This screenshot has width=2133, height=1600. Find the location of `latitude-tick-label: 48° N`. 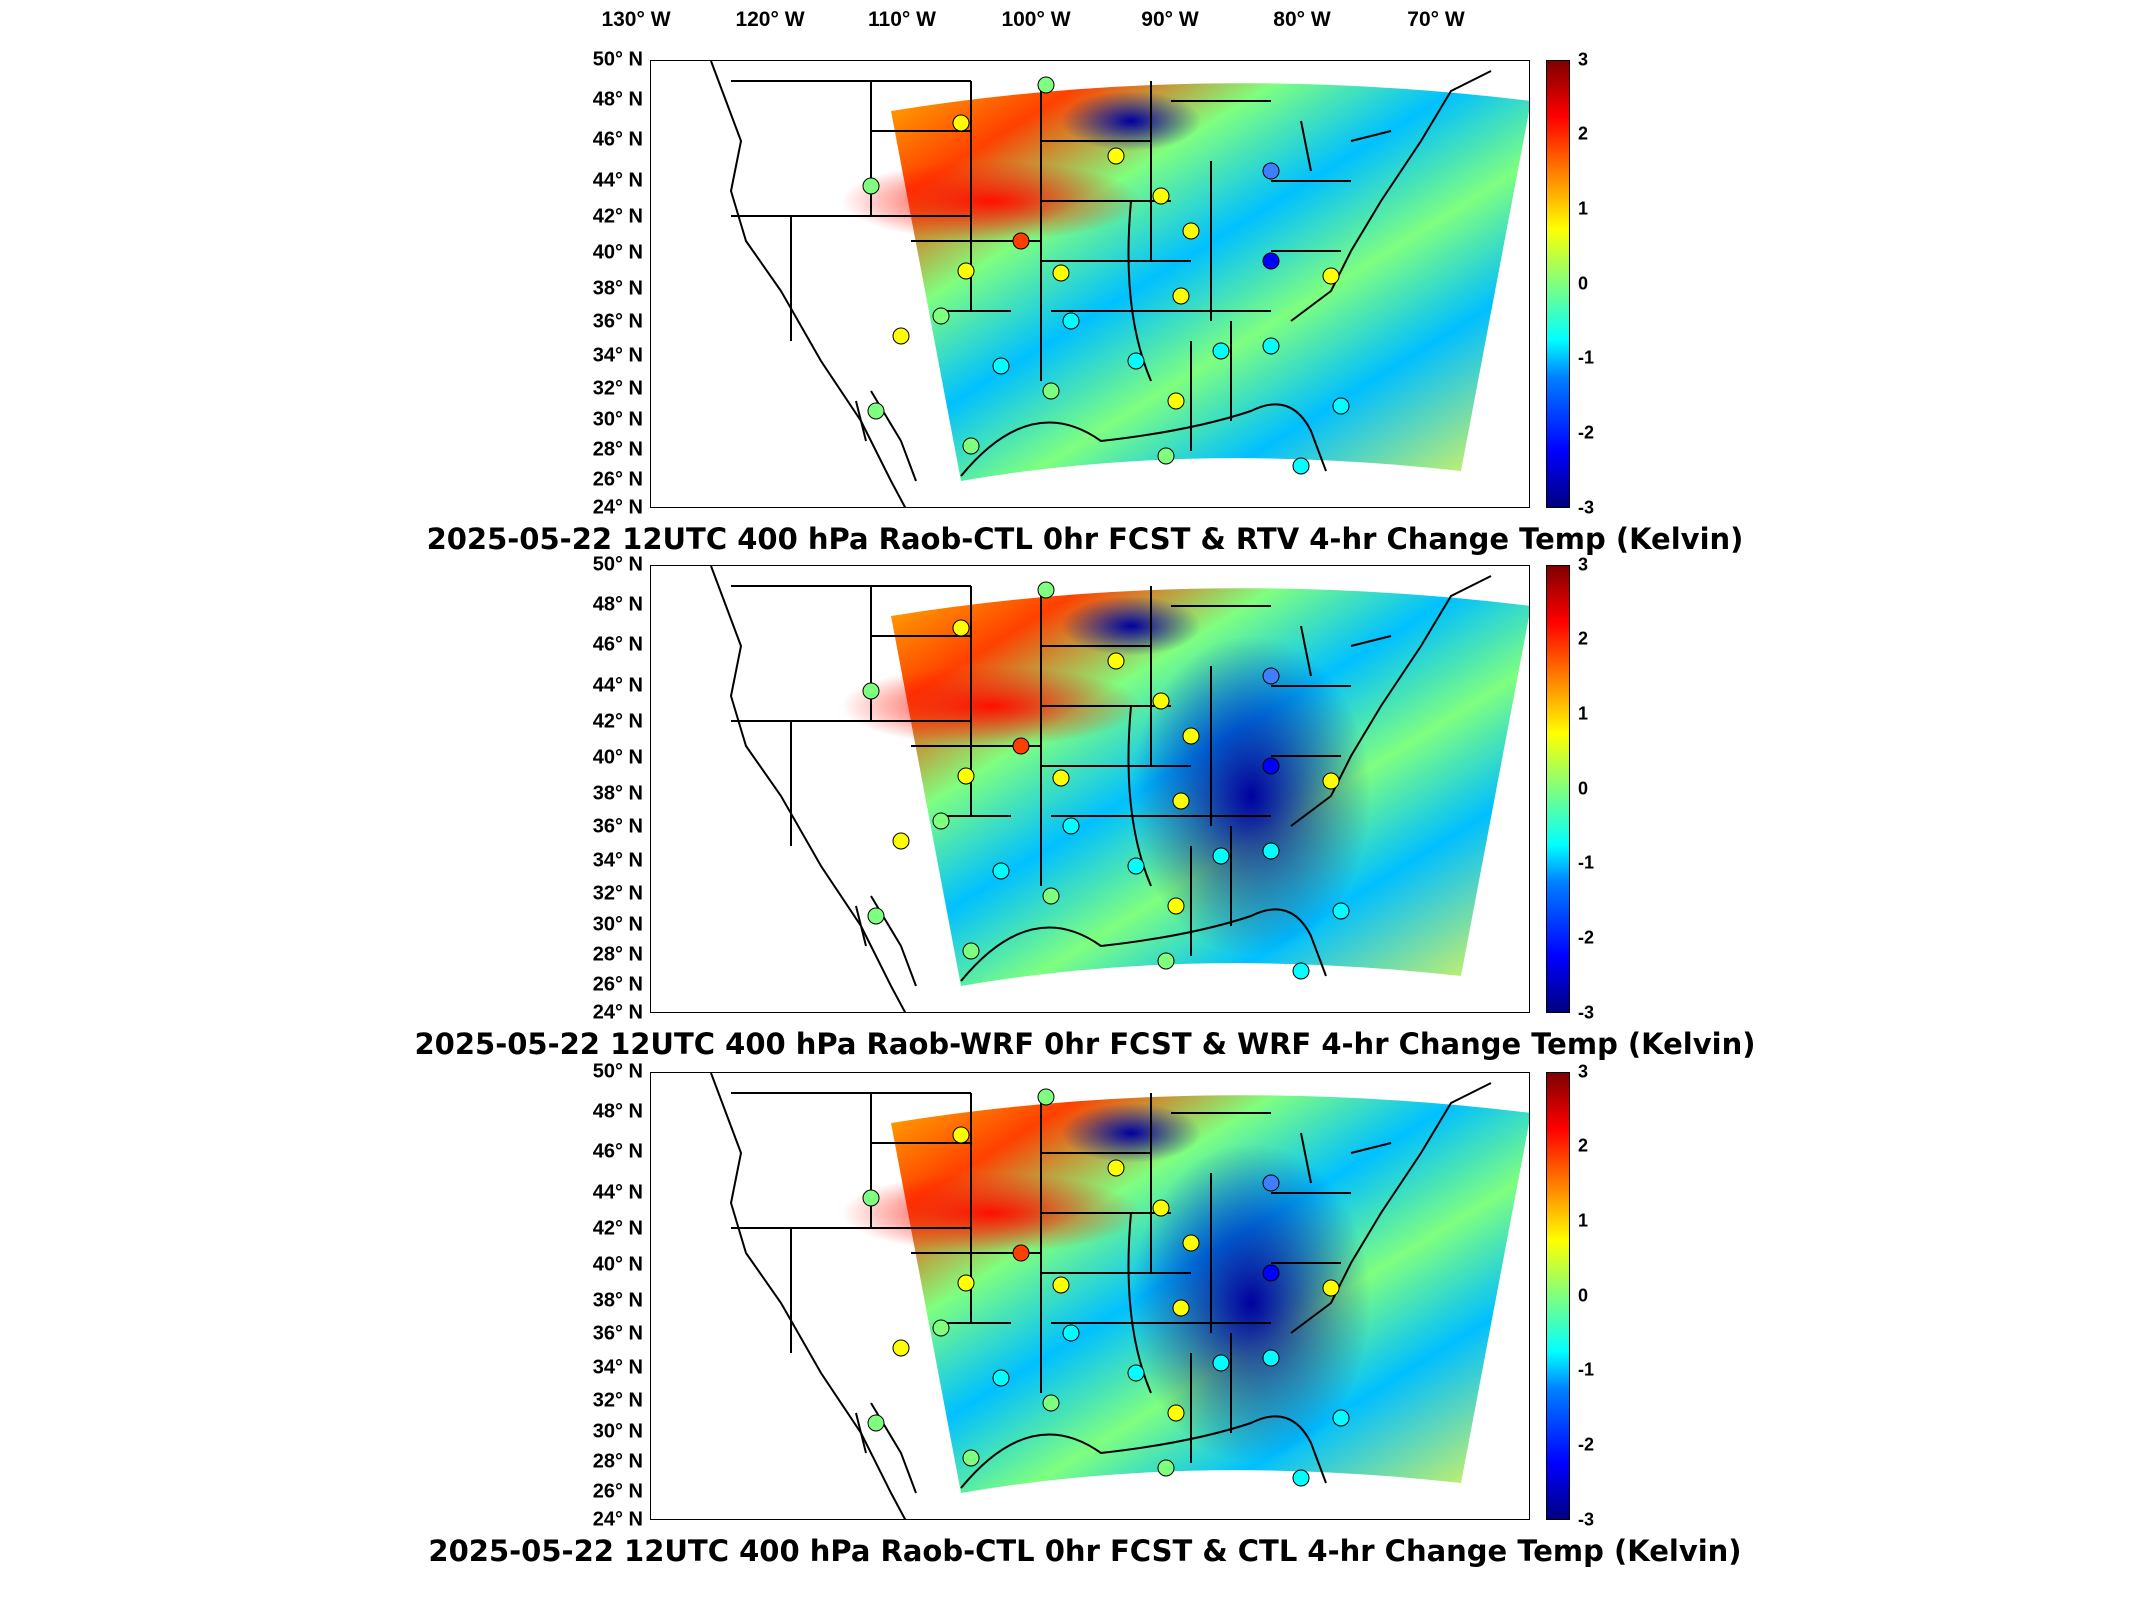

latitude-tick-label: 48° N is located at coordinates (617, 1111).